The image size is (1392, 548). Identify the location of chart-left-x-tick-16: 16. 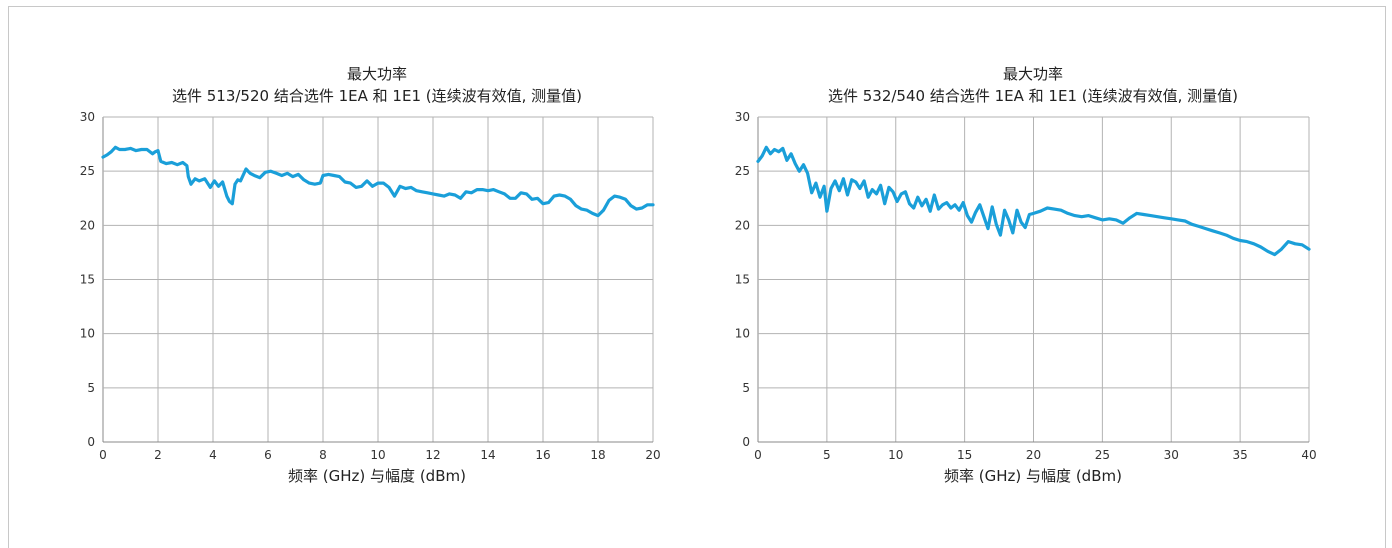
(542, 455).